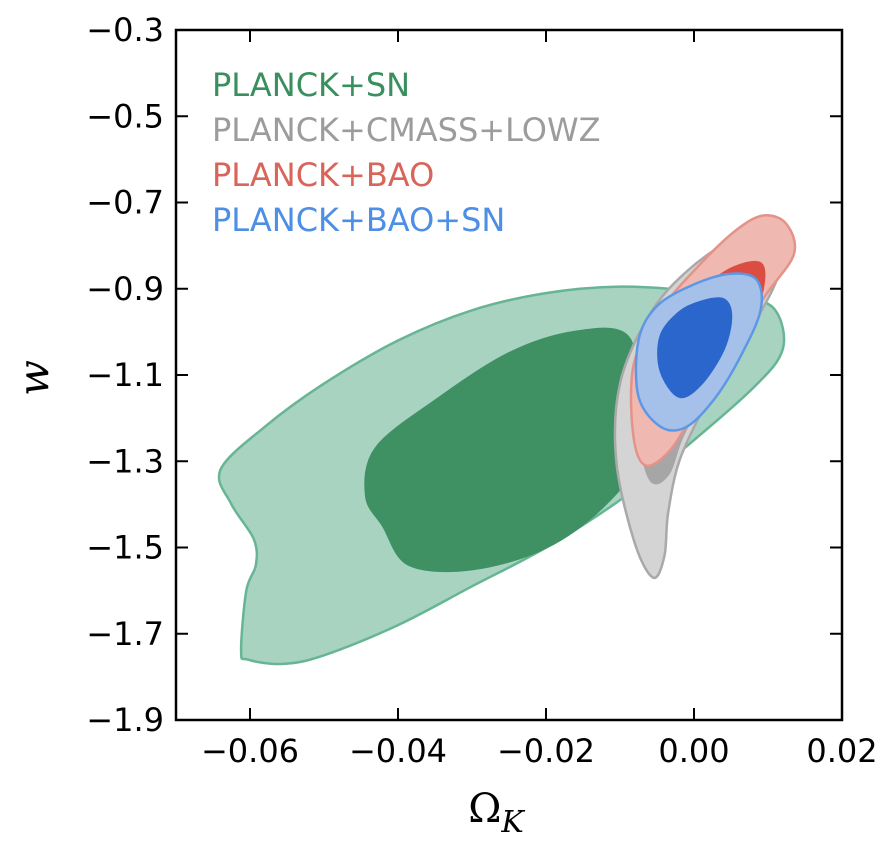 The width and height of the screenshot is (894, 841). Describe the element at coordinates (125, 375) in the screenshot. I see `y-tick-label: −1.1` at that location.